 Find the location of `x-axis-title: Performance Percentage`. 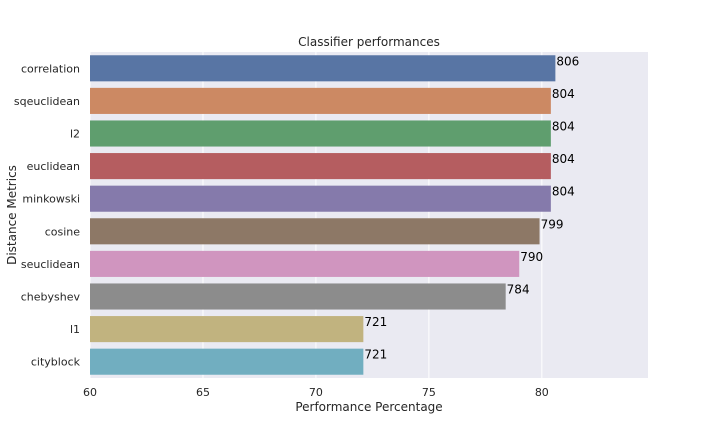

x-axis-title: Performance Percentage is located at coordinates (368, 407).